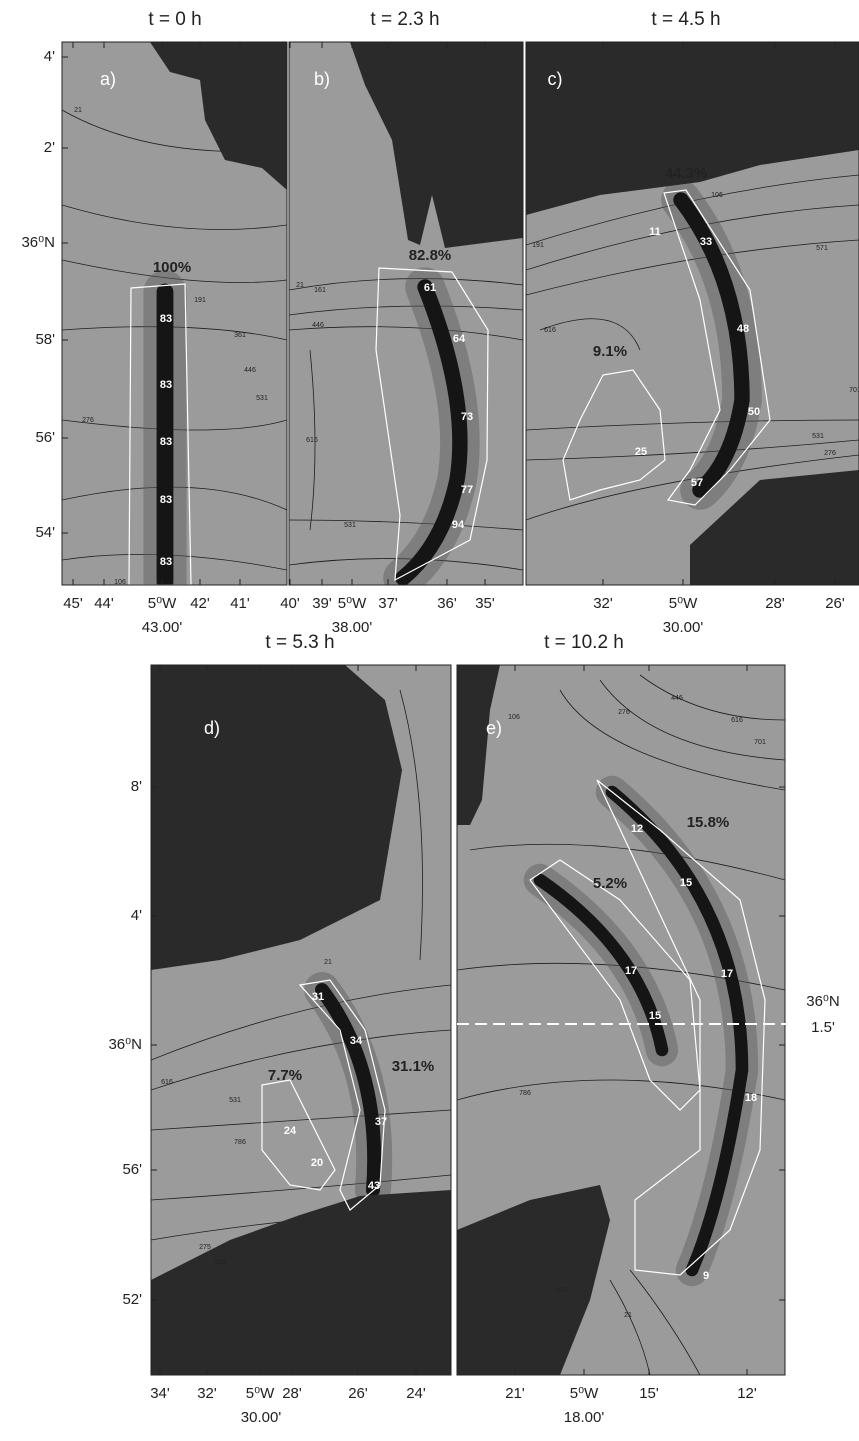 This screenshot has width=859, height=1441. I want to click on x-tick-label: 39', so click(322, 603).